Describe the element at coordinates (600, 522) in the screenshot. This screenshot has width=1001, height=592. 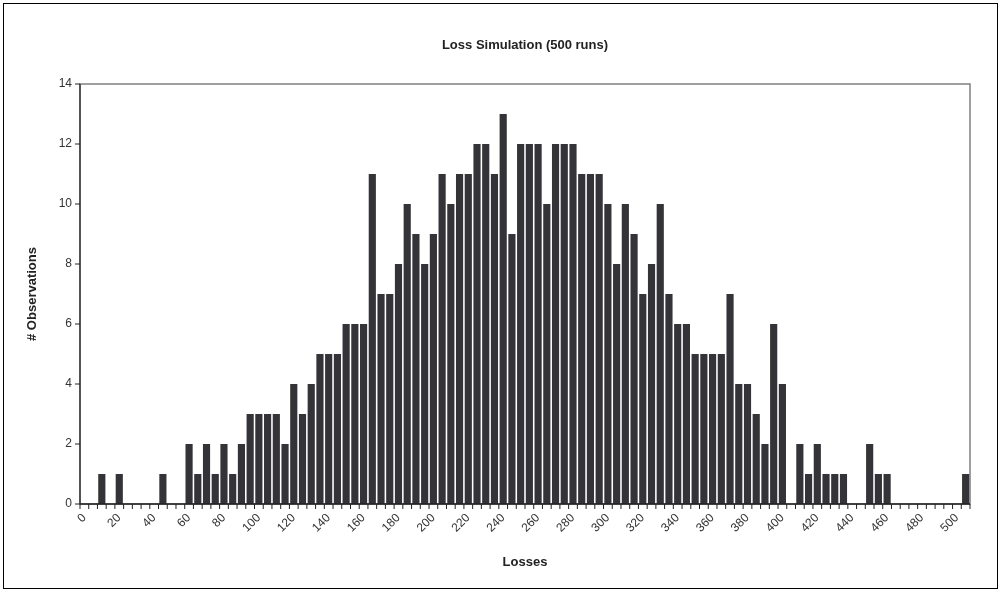
I see `x-tick-label: 300` at that location.